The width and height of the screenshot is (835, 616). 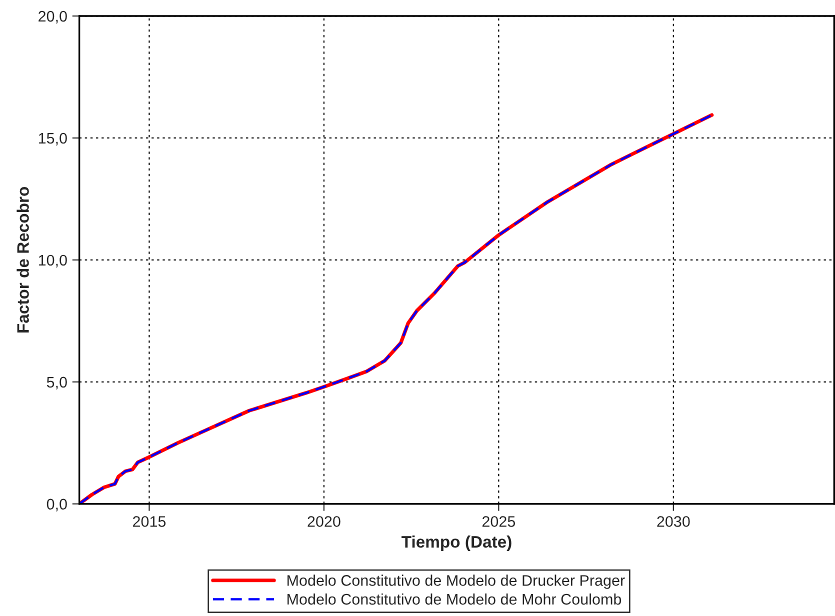 What do you see at coordinates (56, 505) in the screenshot?
I see `y-tick-label: 0,0` at bounding box center [56, 505].